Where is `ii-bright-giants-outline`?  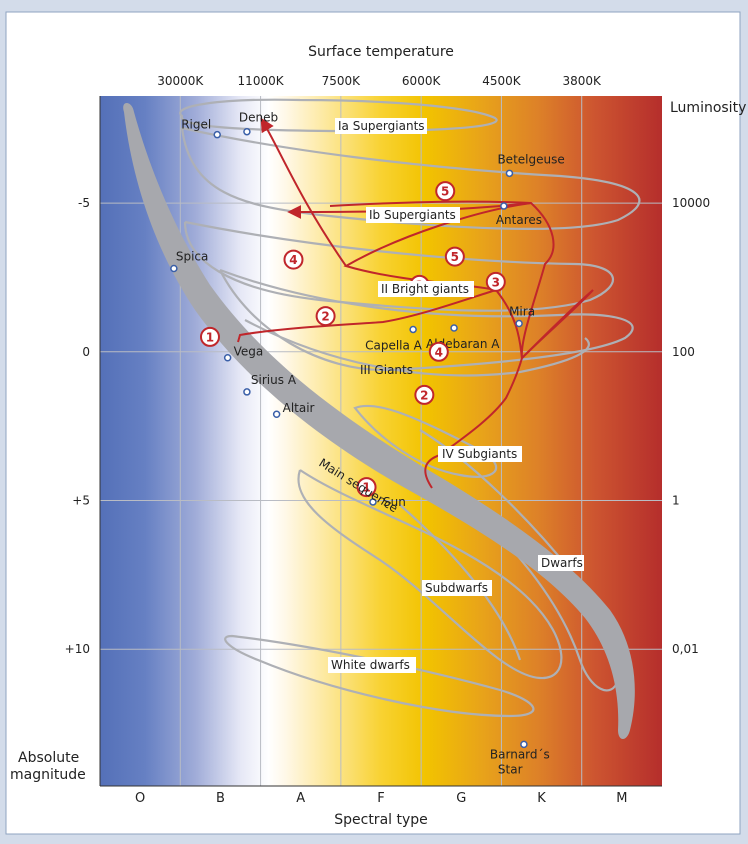
ii-bright-giants-outline is located at coordinates (399, 266).